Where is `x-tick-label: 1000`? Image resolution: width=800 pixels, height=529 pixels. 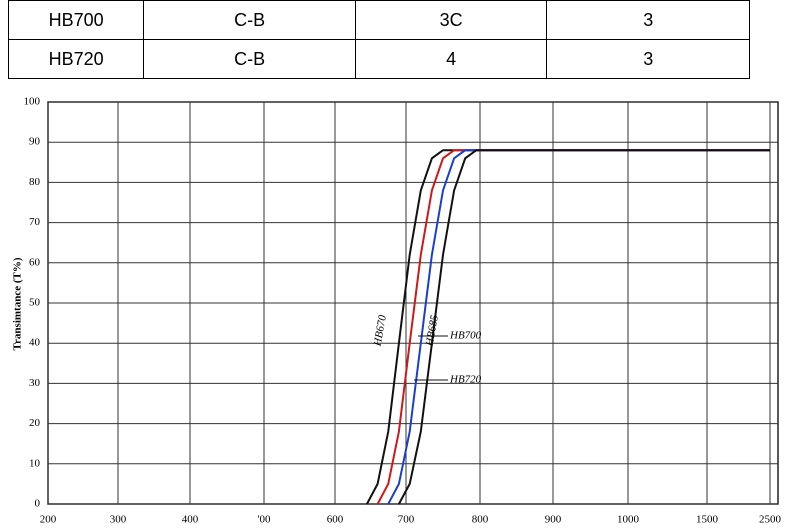 x-tick-label: 1000 is located at coordinates (628, 520).